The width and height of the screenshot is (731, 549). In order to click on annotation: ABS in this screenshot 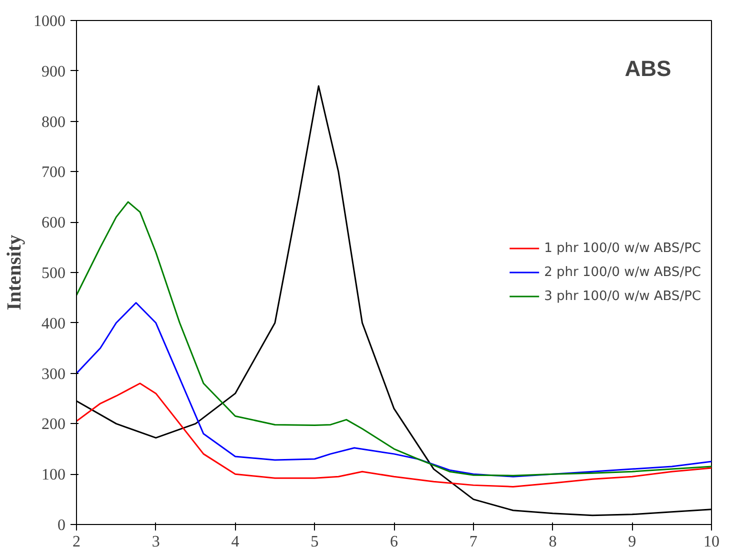, I will do `click(648, 68)`.